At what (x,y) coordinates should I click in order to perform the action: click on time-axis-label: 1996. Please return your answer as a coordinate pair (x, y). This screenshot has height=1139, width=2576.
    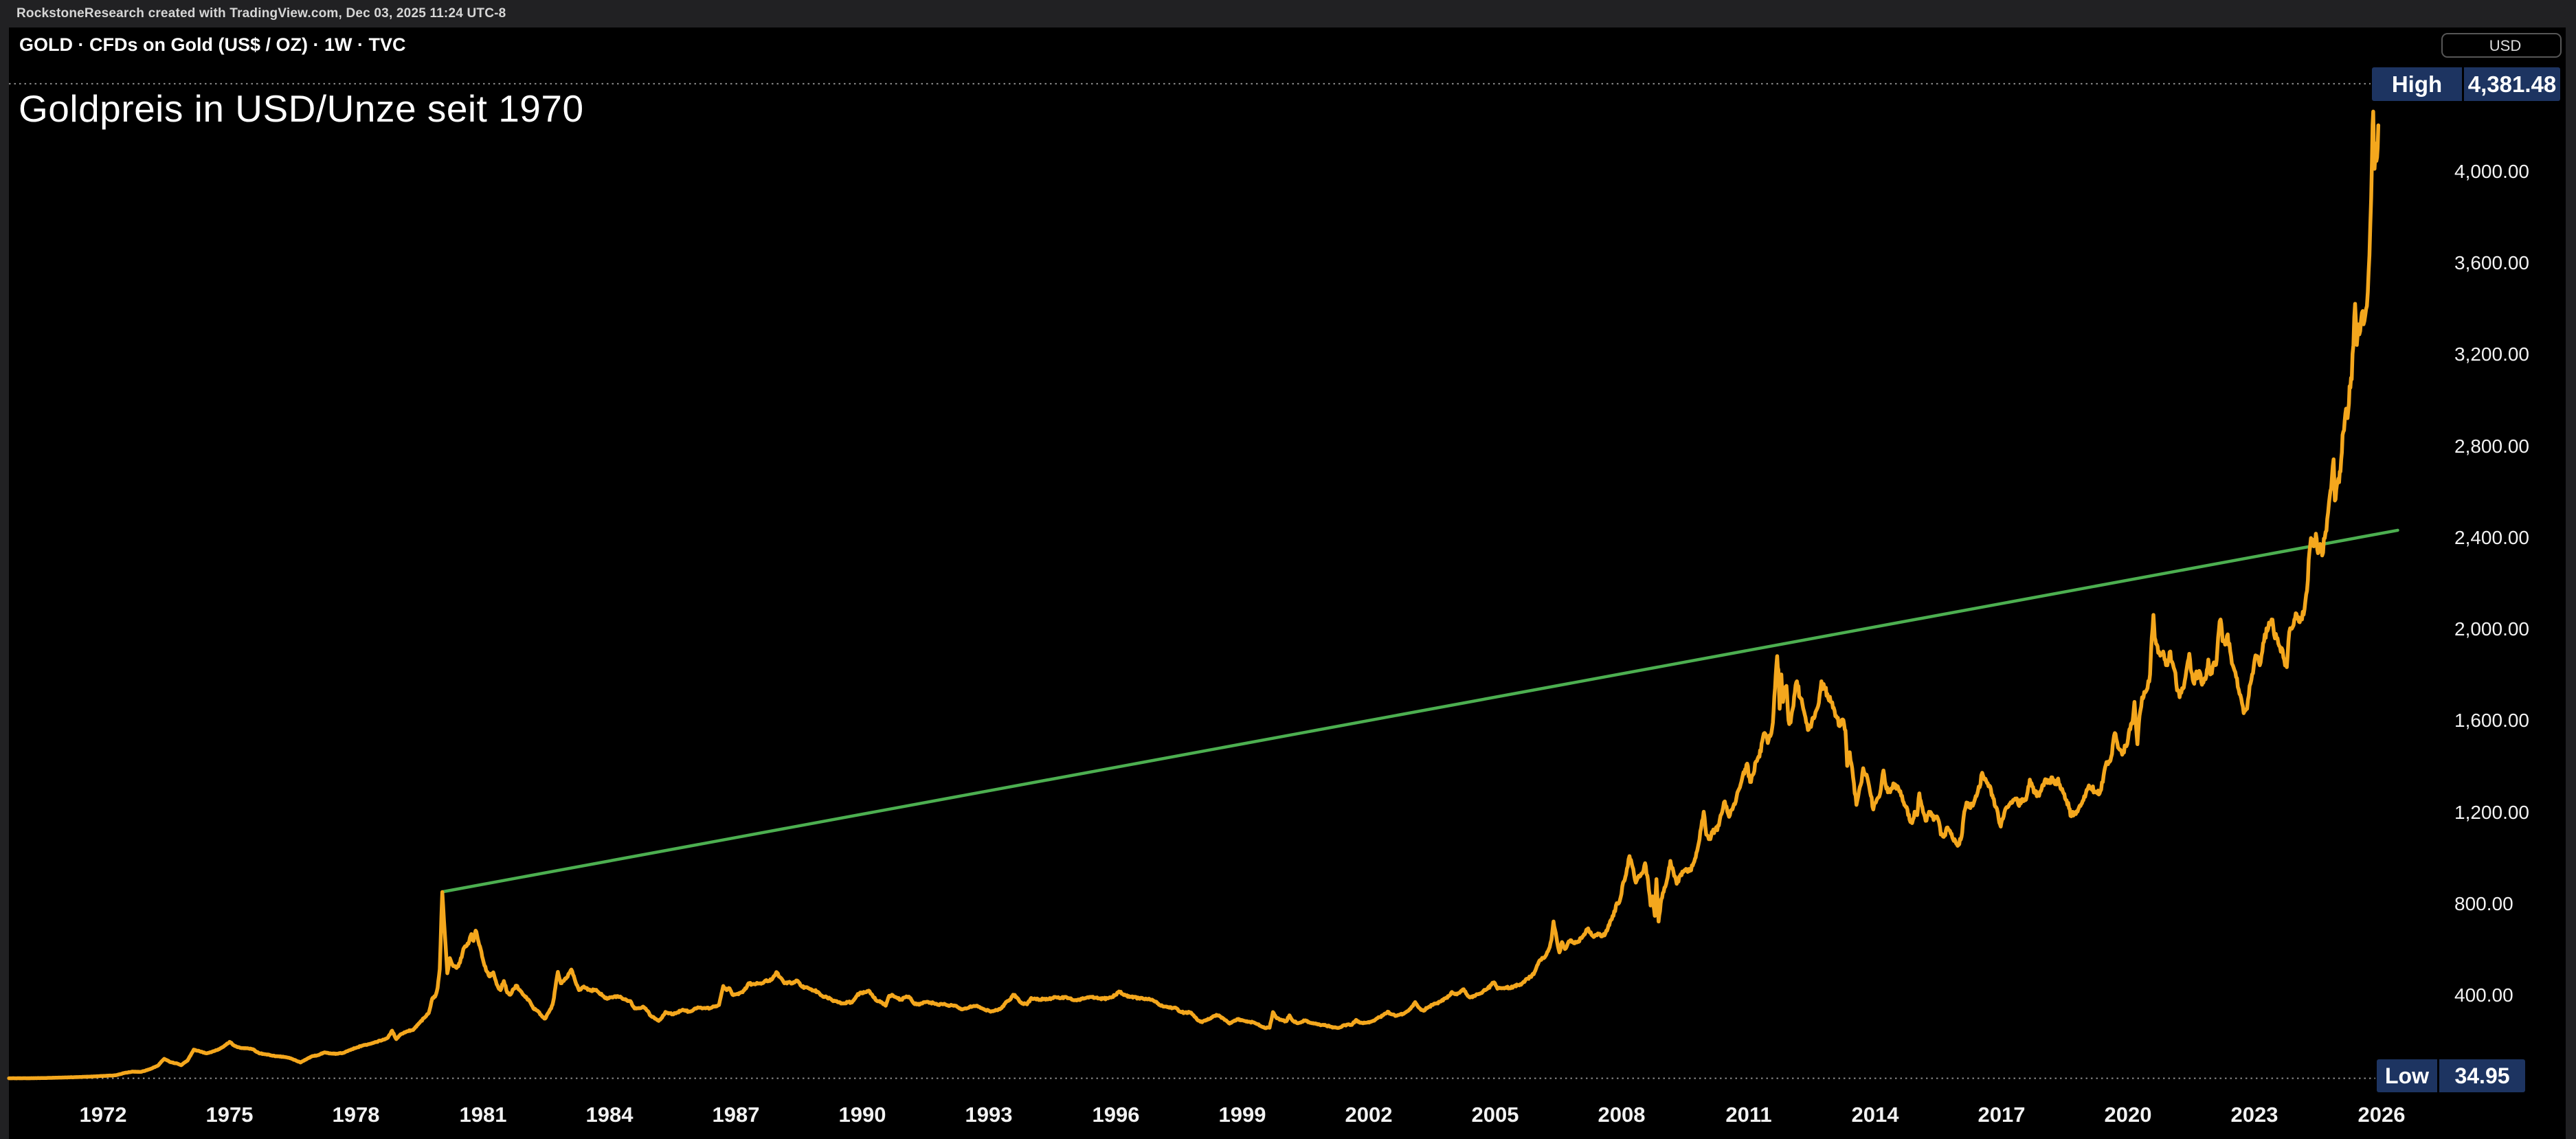
    Looking at the image, I should click on (1116, 1115).